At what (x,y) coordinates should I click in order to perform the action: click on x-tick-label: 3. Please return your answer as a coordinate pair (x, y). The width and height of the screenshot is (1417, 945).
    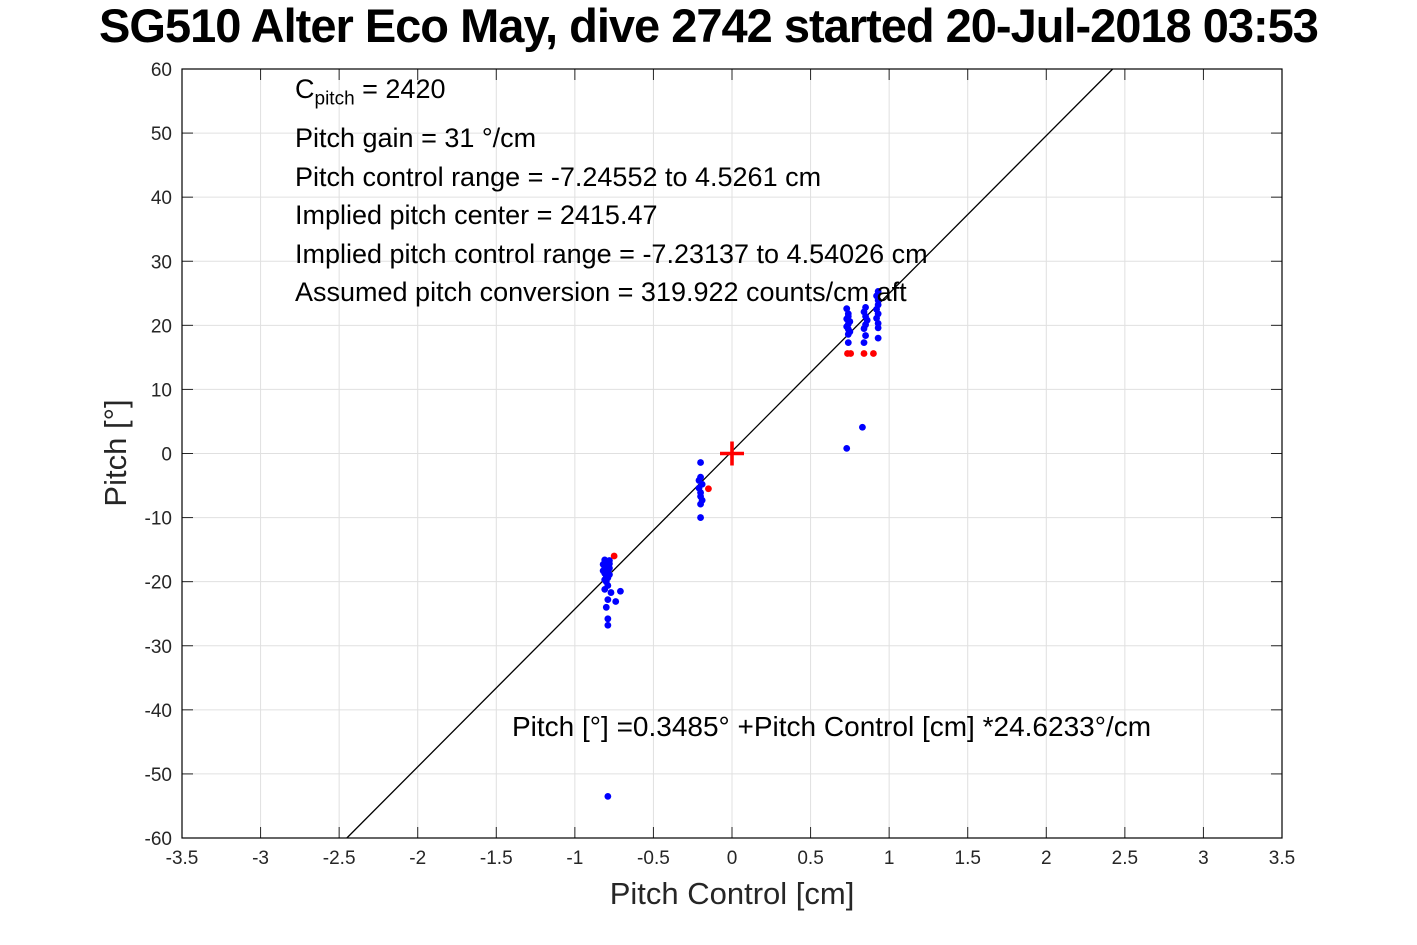
    Looking at the image, I should click on (1203, 858).